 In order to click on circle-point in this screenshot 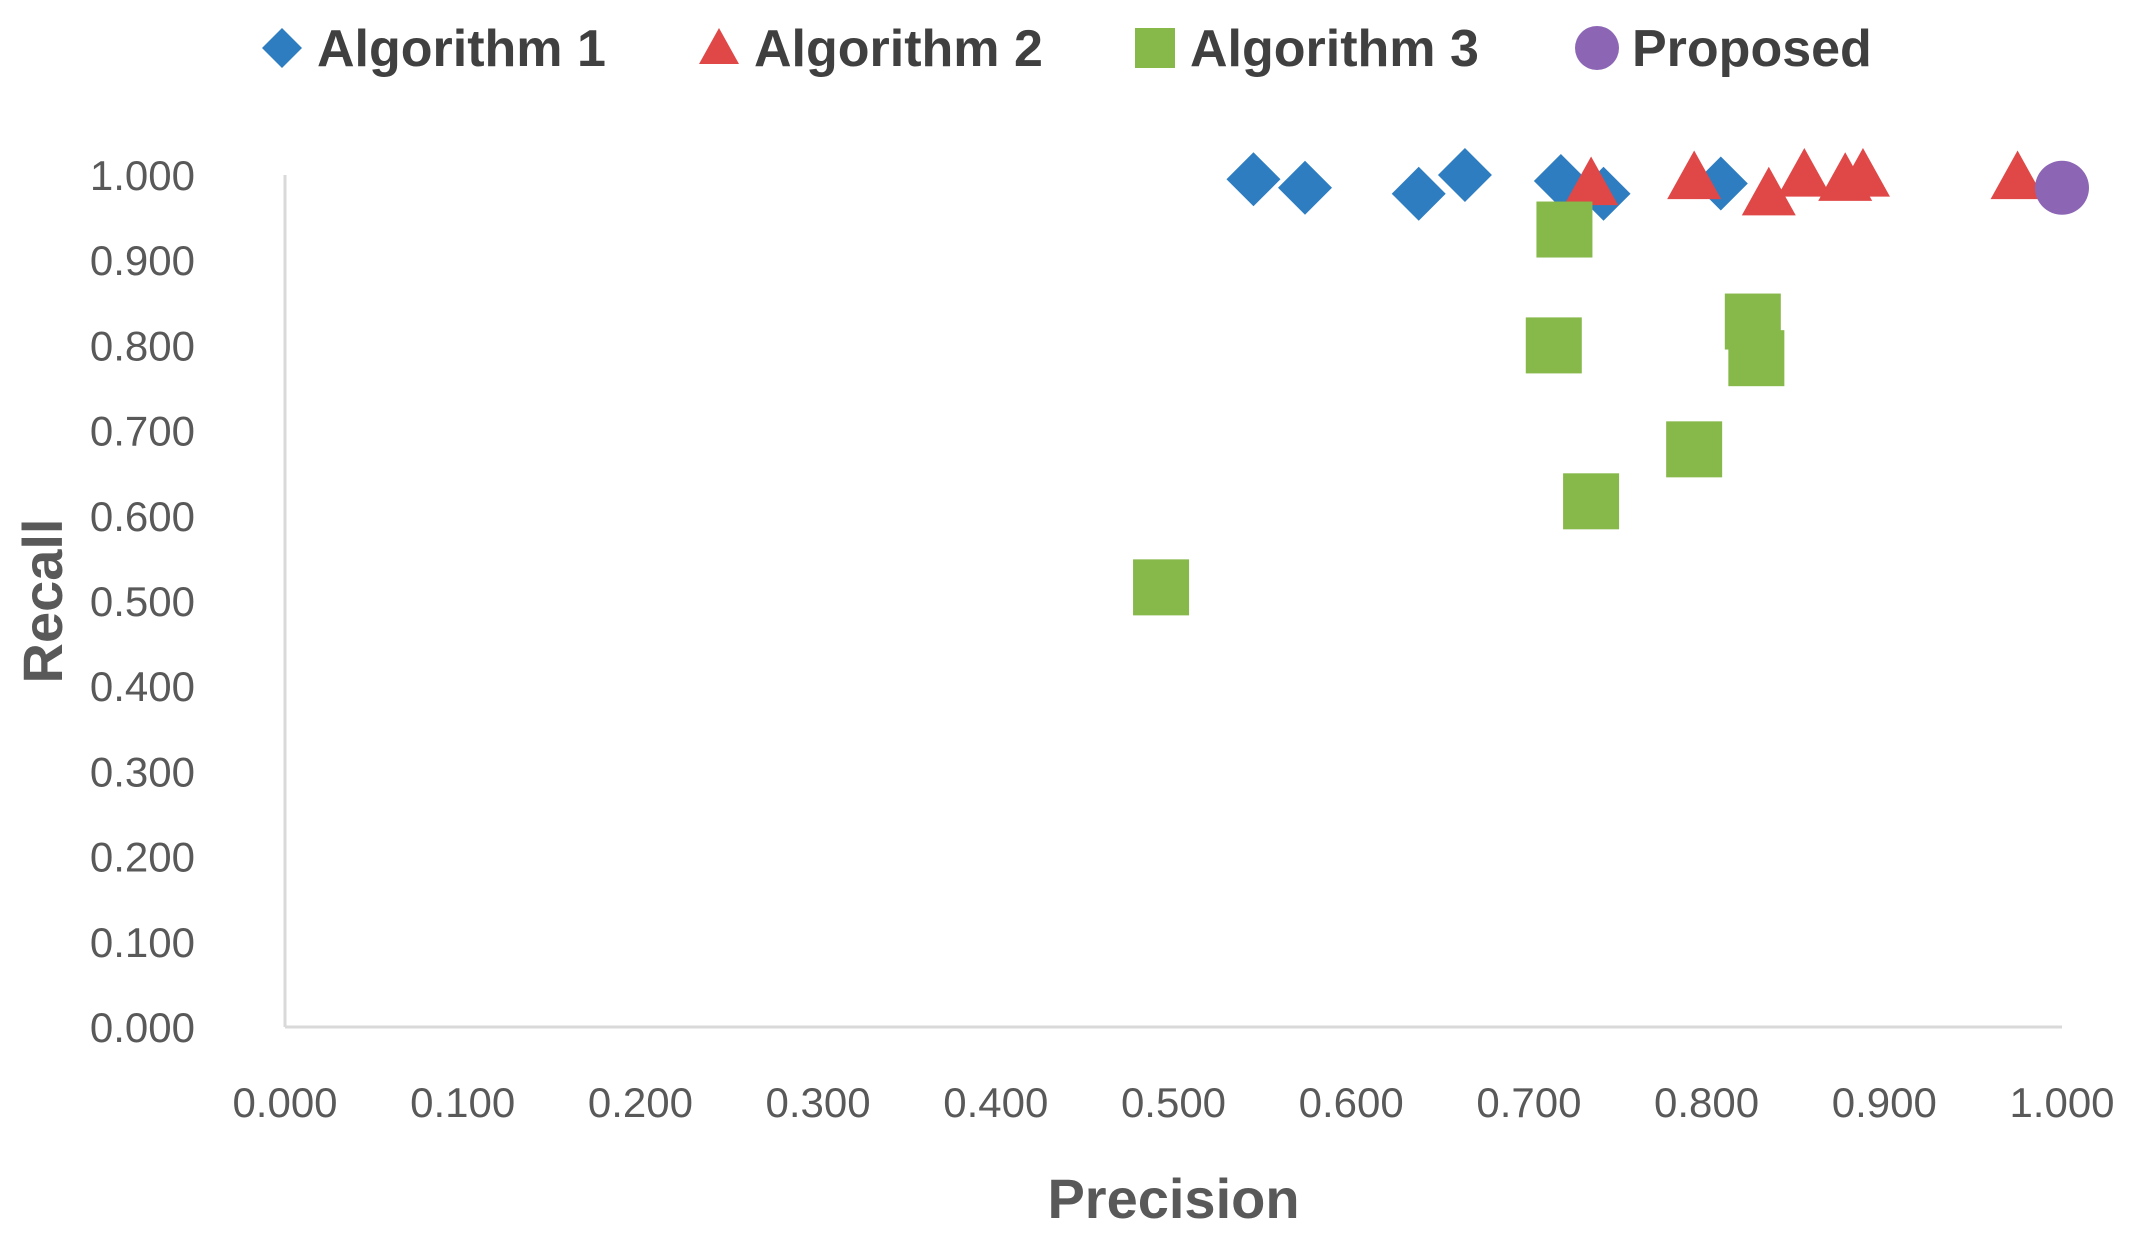, I will do `click(2062, 187)`.